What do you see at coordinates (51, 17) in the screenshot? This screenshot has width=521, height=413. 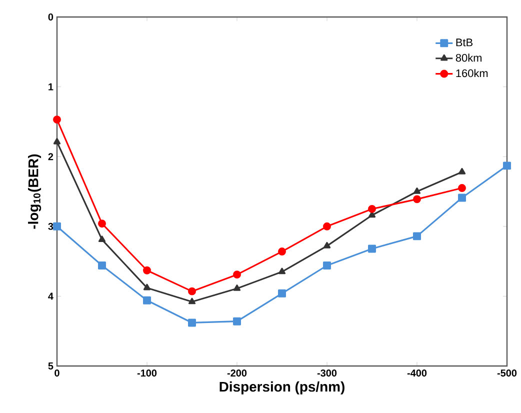 I see `y-tick-label: 0` at bounding box center [51, 17].